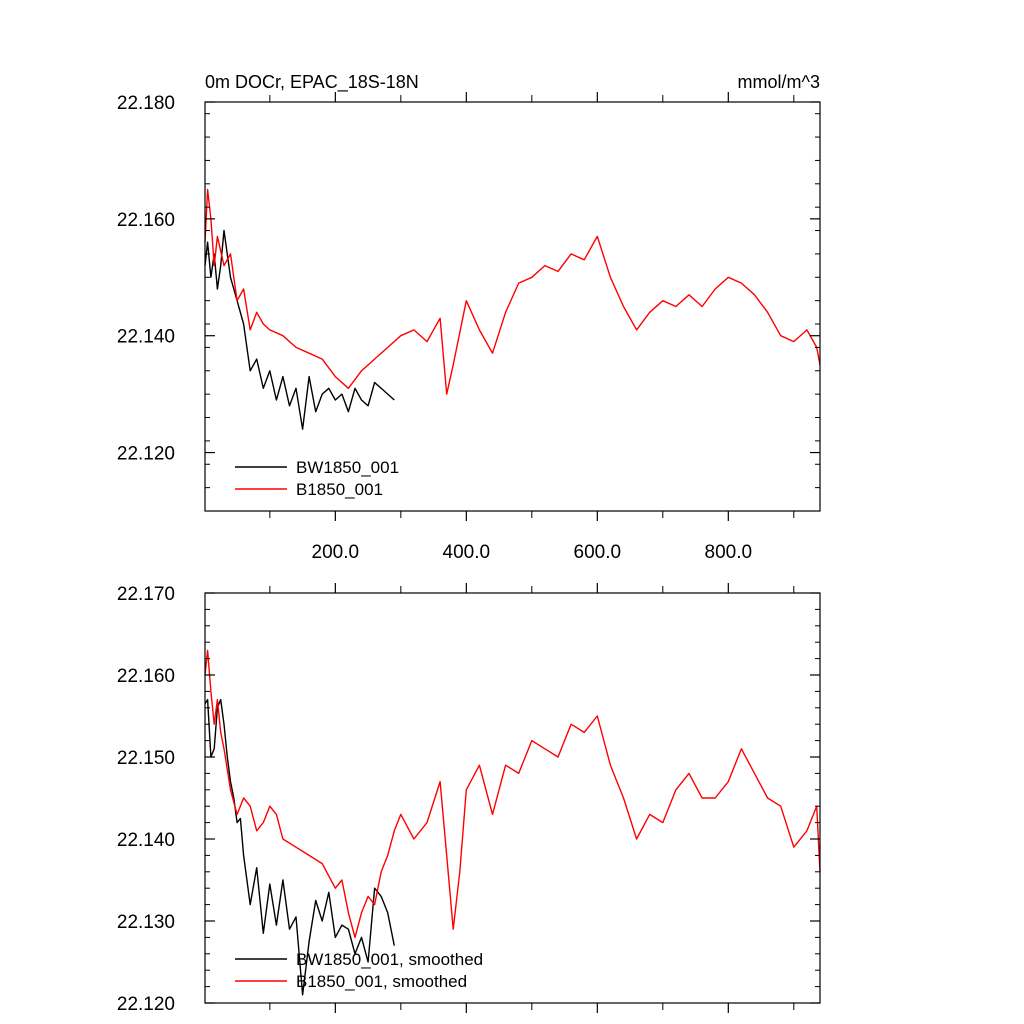  What do you see at coordinates (339, 489) in the screenshot?
I see `legend-label-b1850: B1850_001` at bounding box center [339, 489].